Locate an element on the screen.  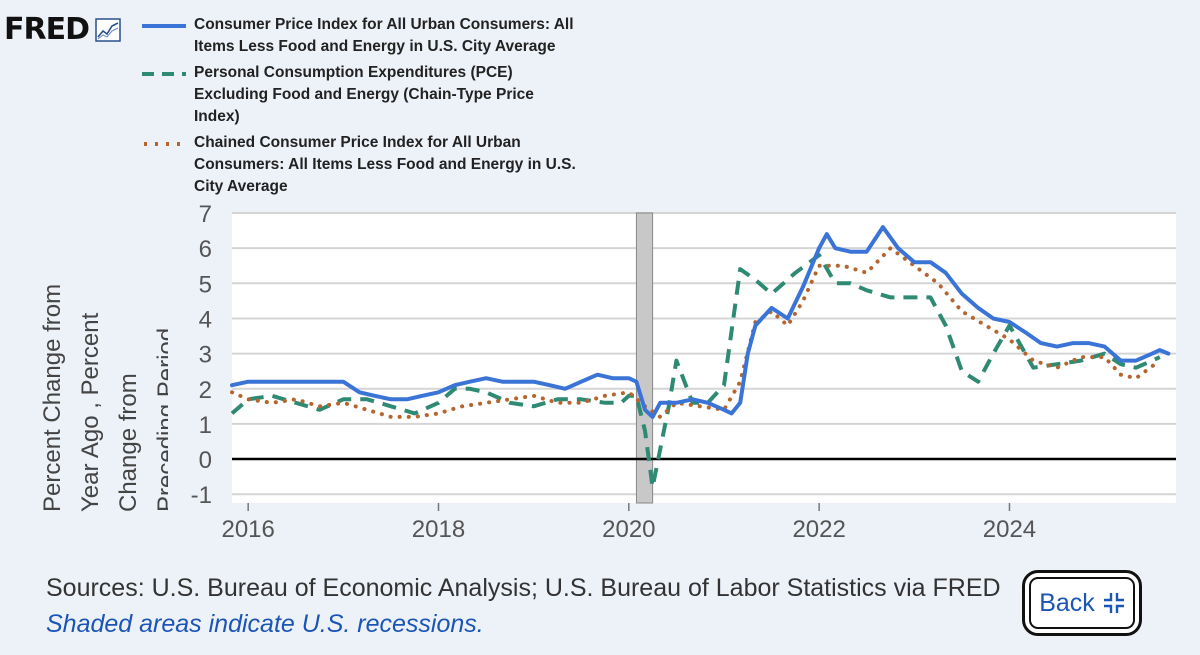
x-tick-label: 2018 is located at coordinates (438, 529).